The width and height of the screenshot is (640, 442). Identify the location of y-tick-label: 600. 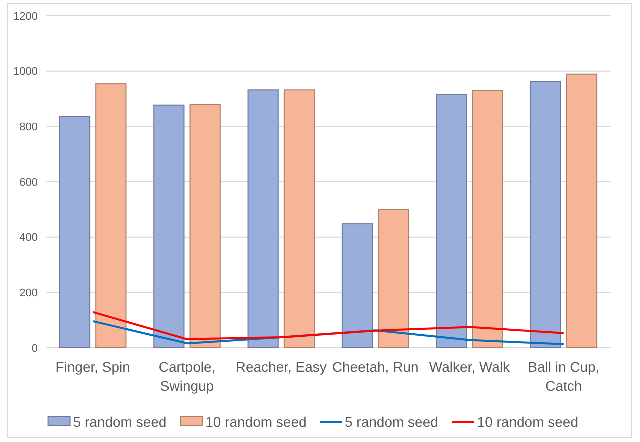
(29, 182).